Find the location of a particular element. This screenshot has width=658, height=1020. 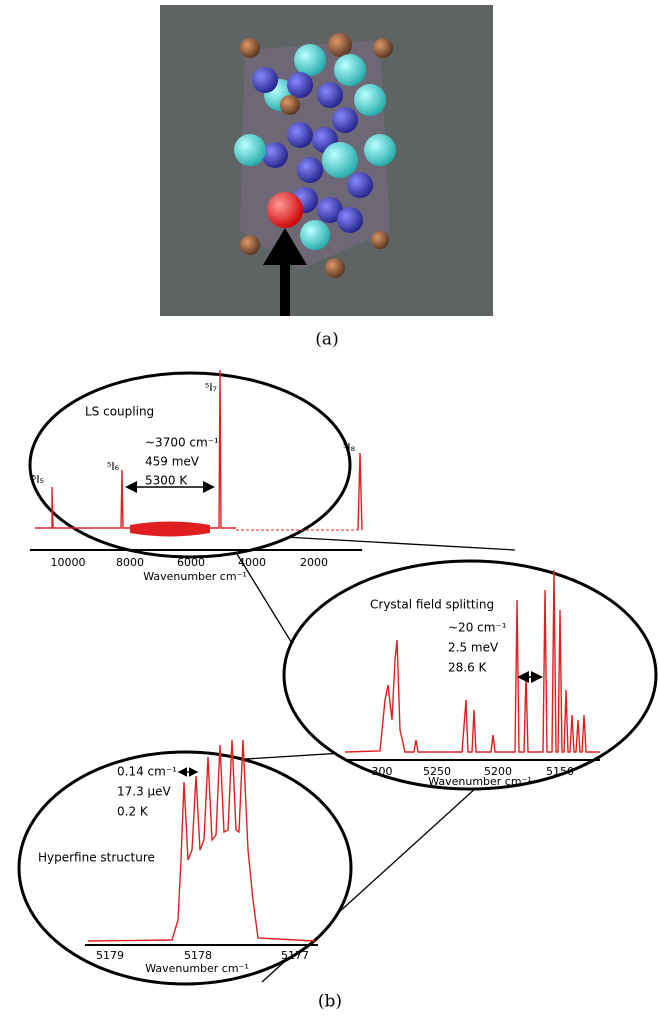

hf-title: Hyperfine structure is located at coordinates (96, 858).